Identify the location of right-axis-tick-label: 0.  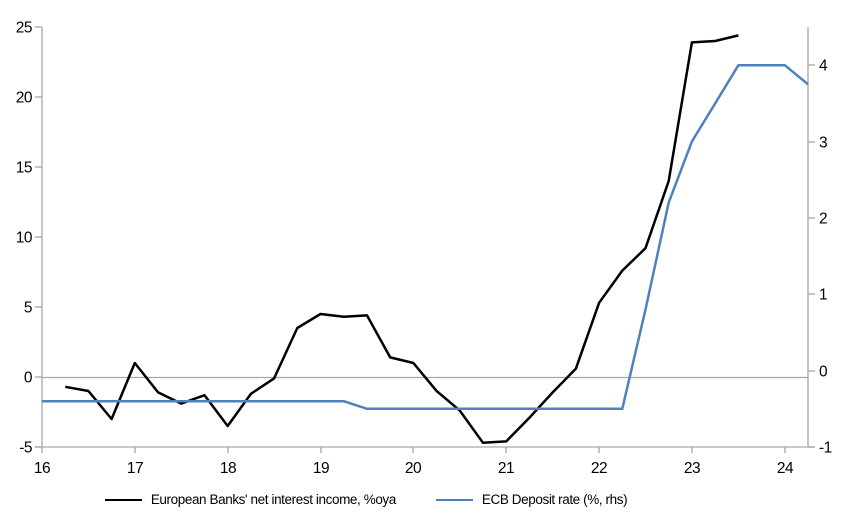
(823, 372).